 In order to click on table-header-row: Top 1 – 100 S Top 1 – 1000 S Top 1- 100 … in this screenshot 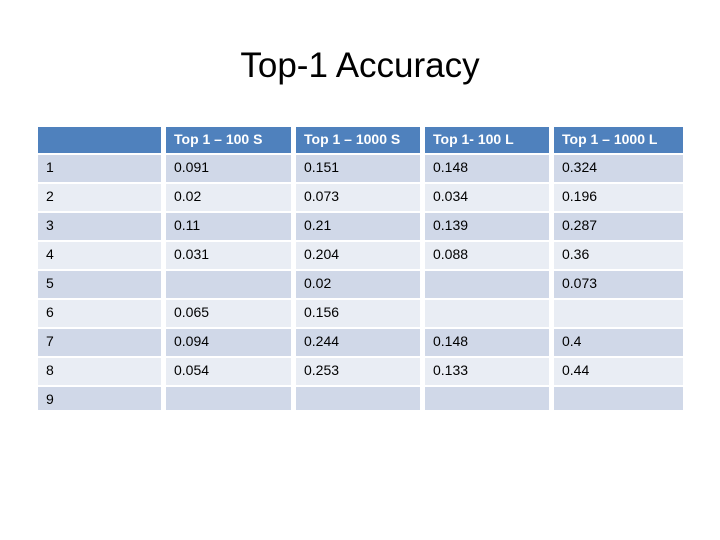, I will do `click(360, 141)`.